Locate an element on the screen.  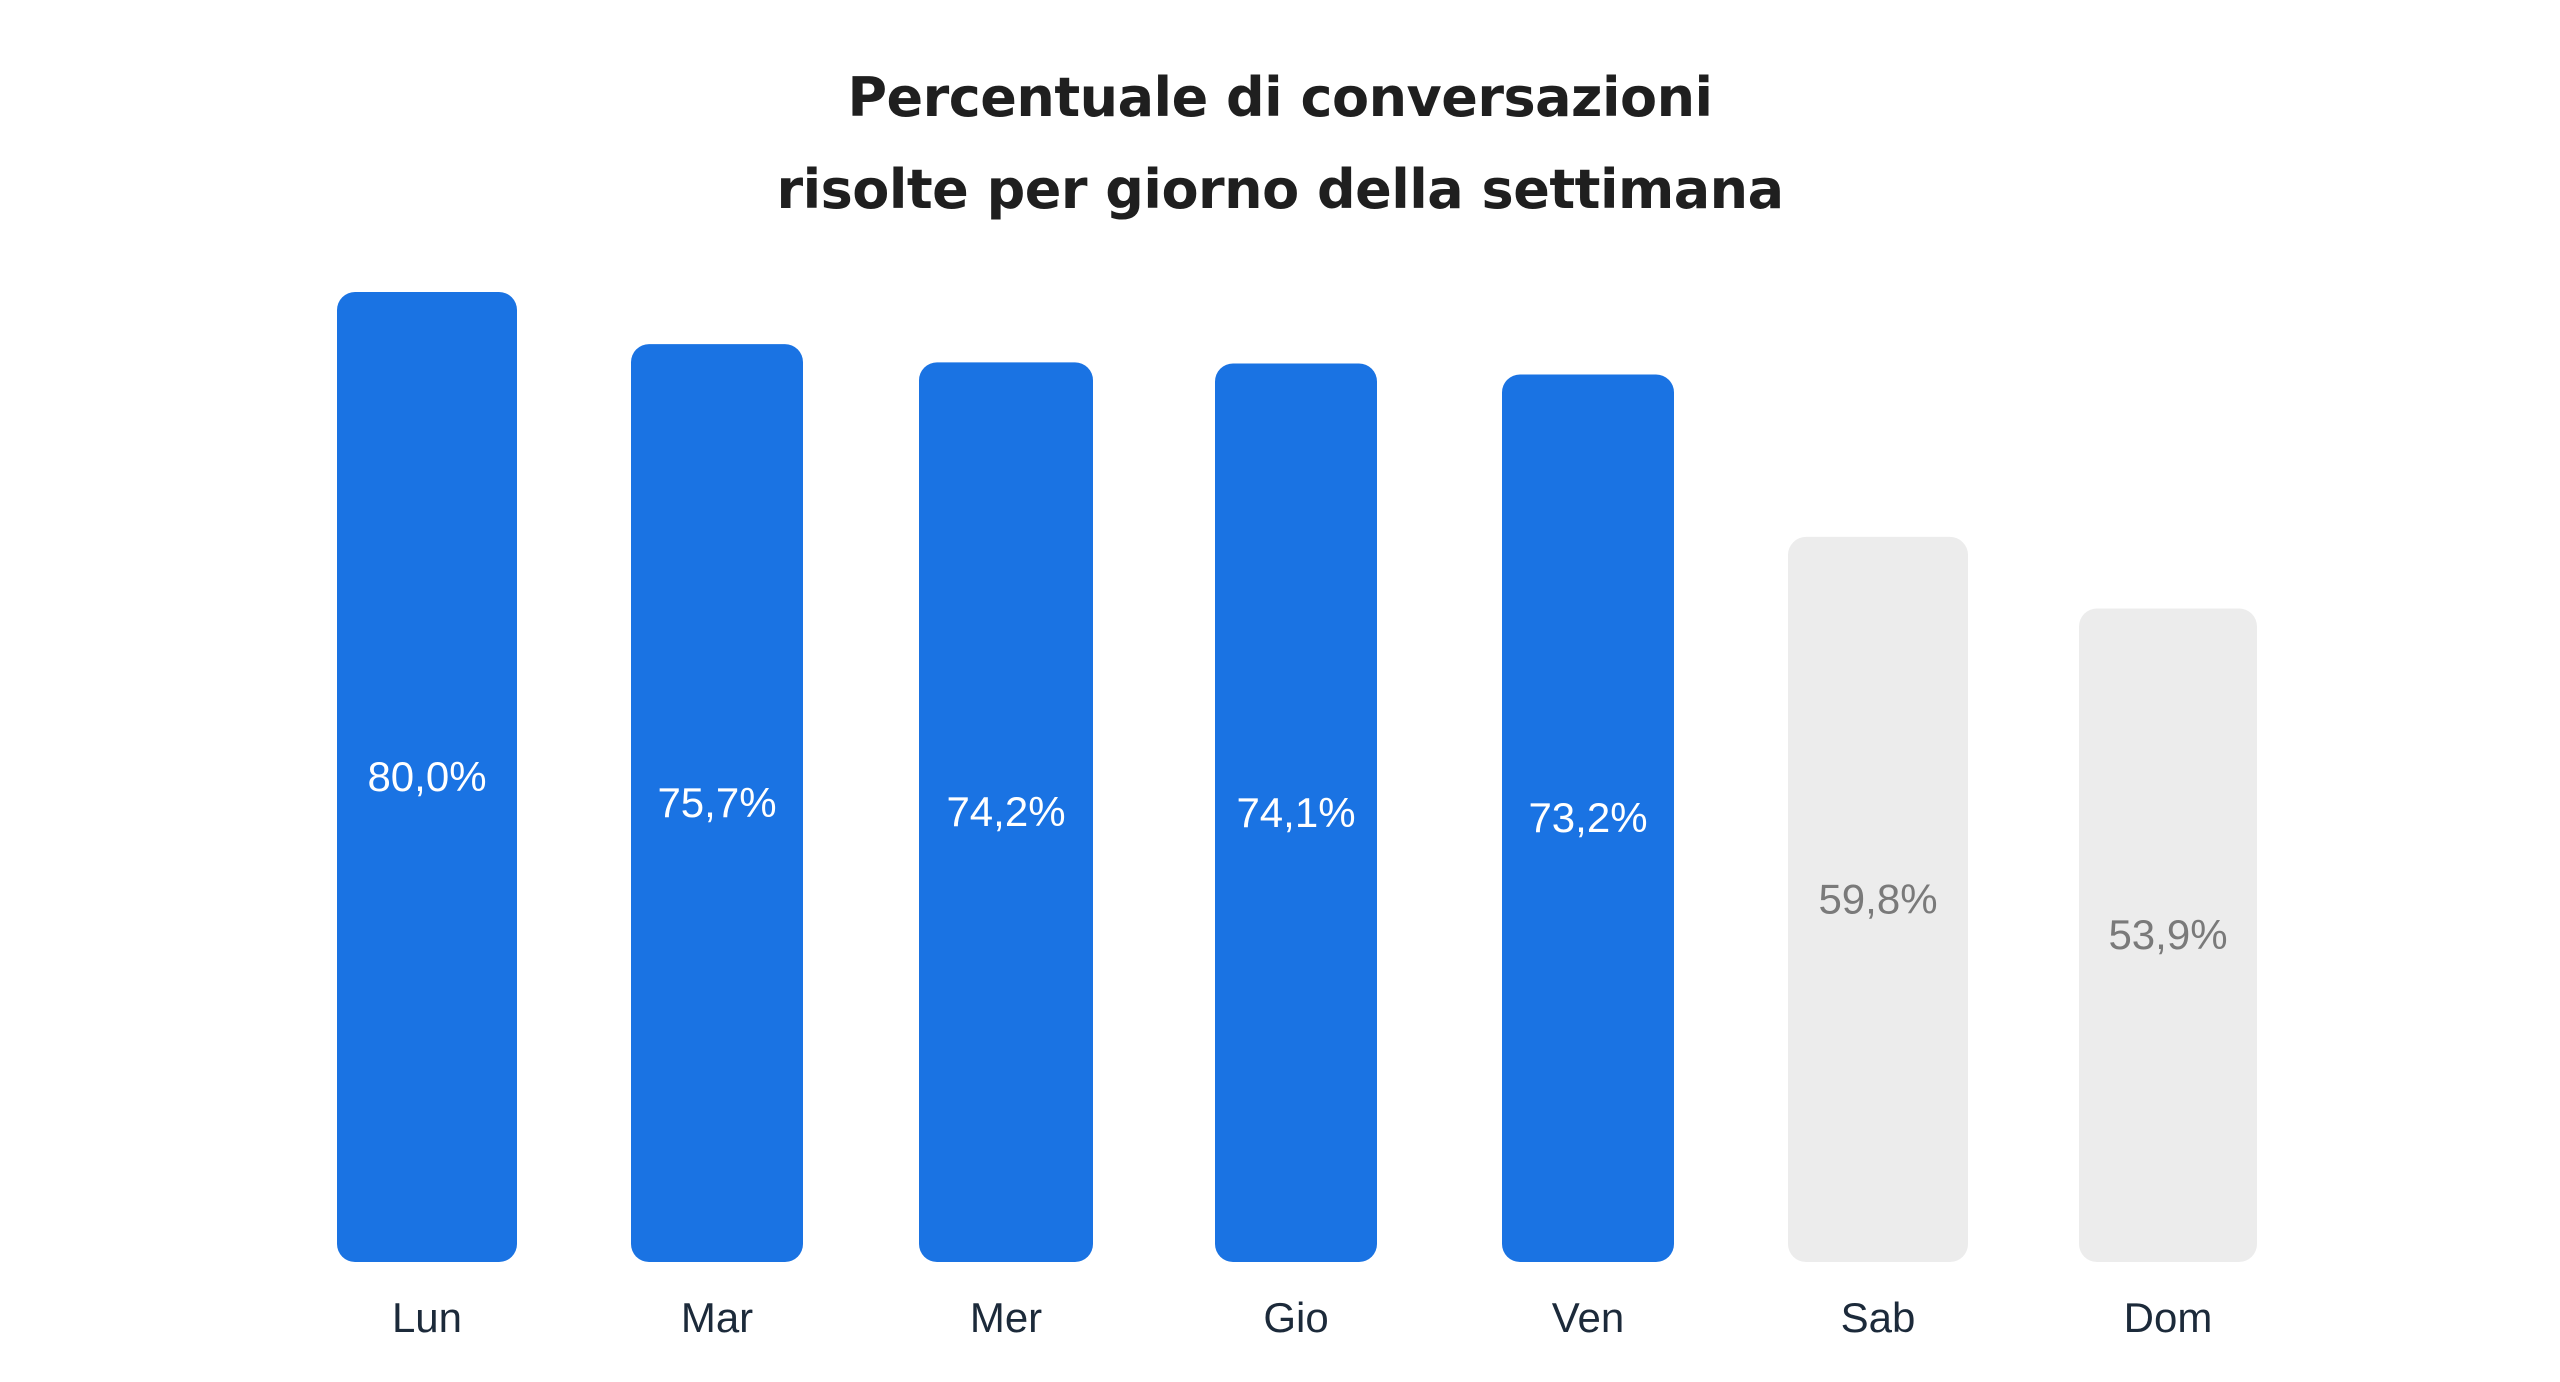
value-label-mer: 74,2% is located at coordinates (1005, 811).